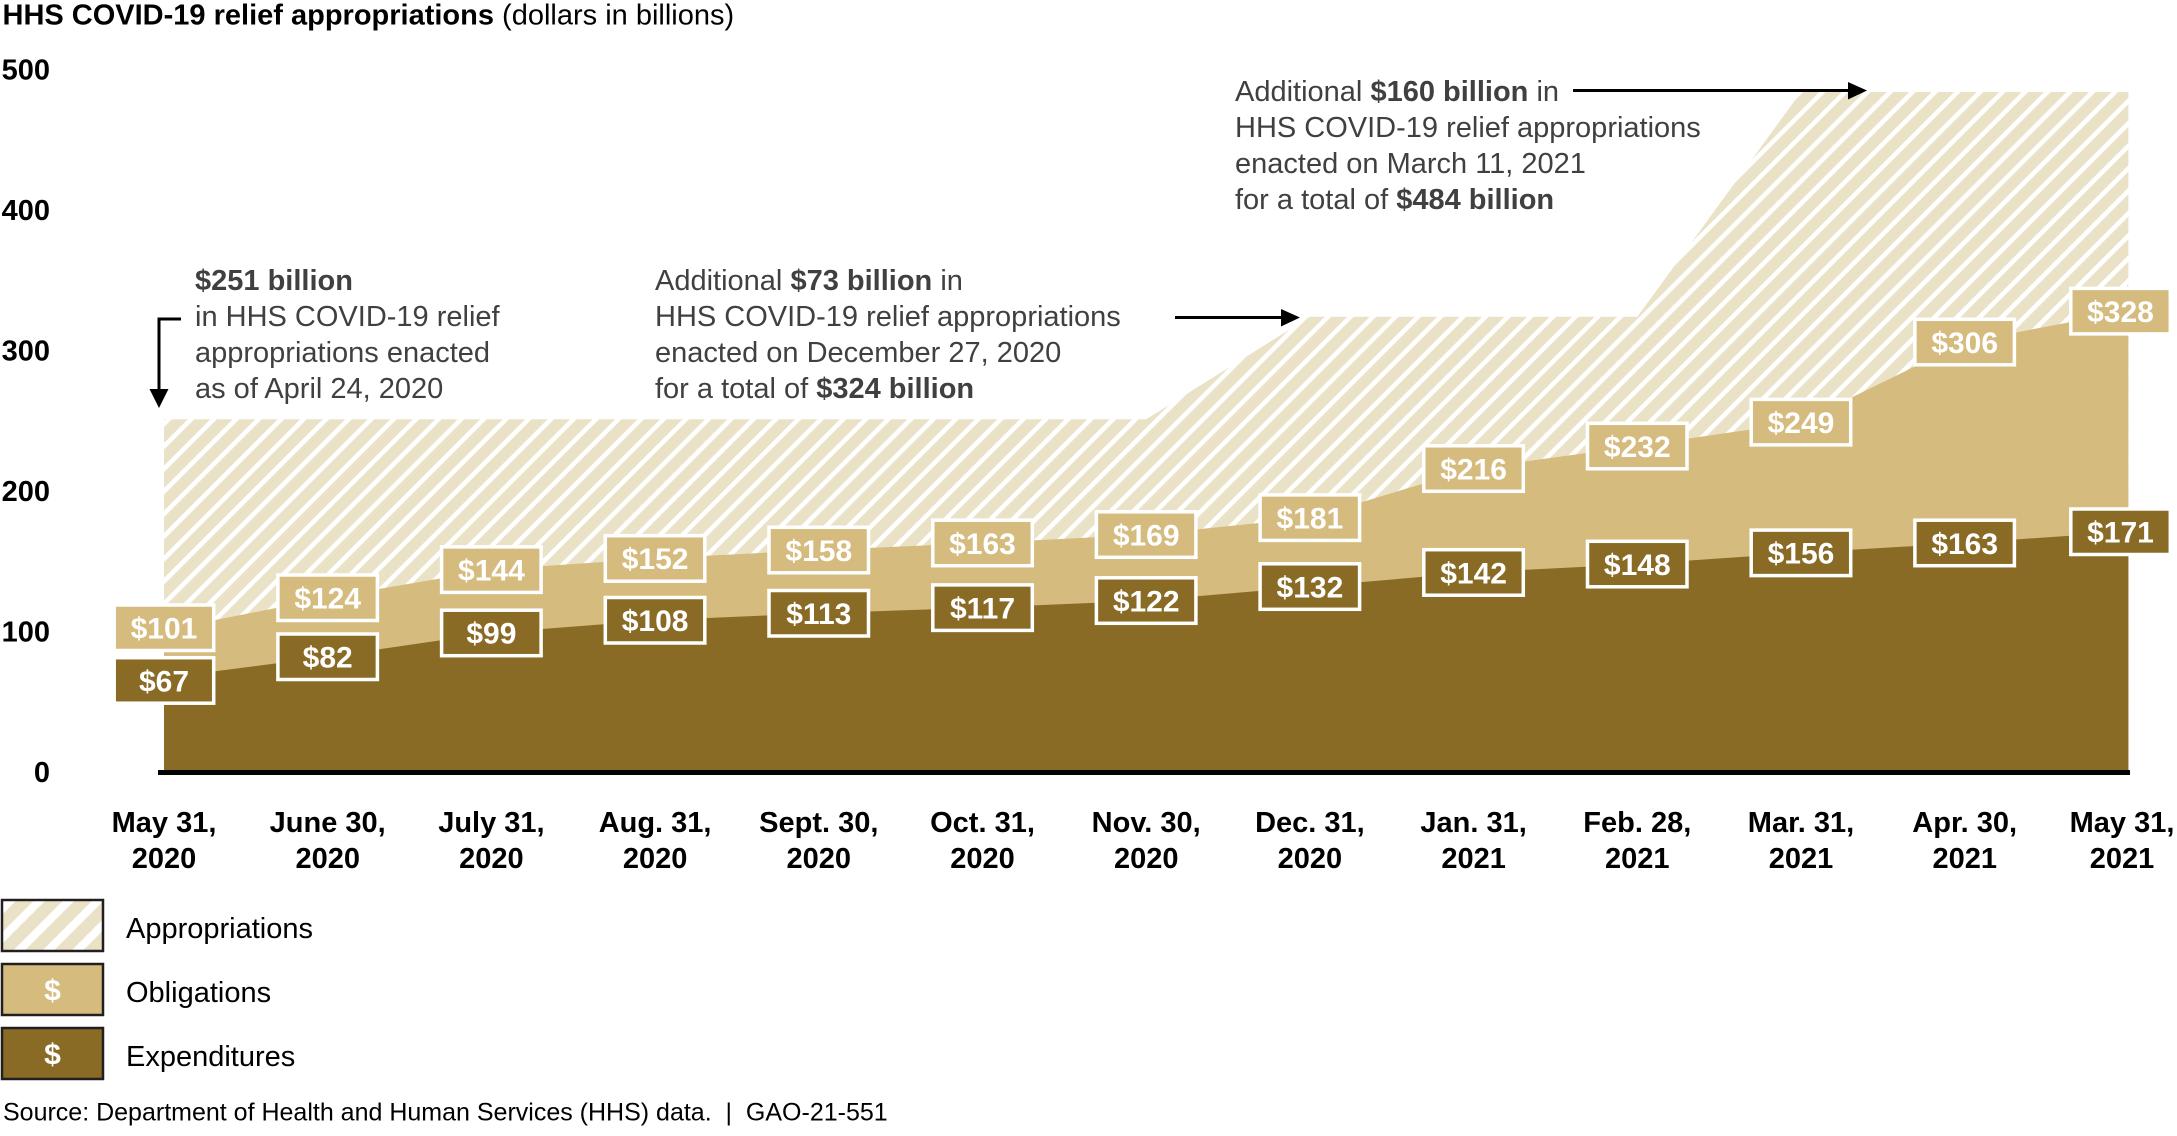 This screenshot has width=2177, height=1136. Describe the element at coordinates (818, 614) in the screenshot. I see `svg-text: $113` at that location.